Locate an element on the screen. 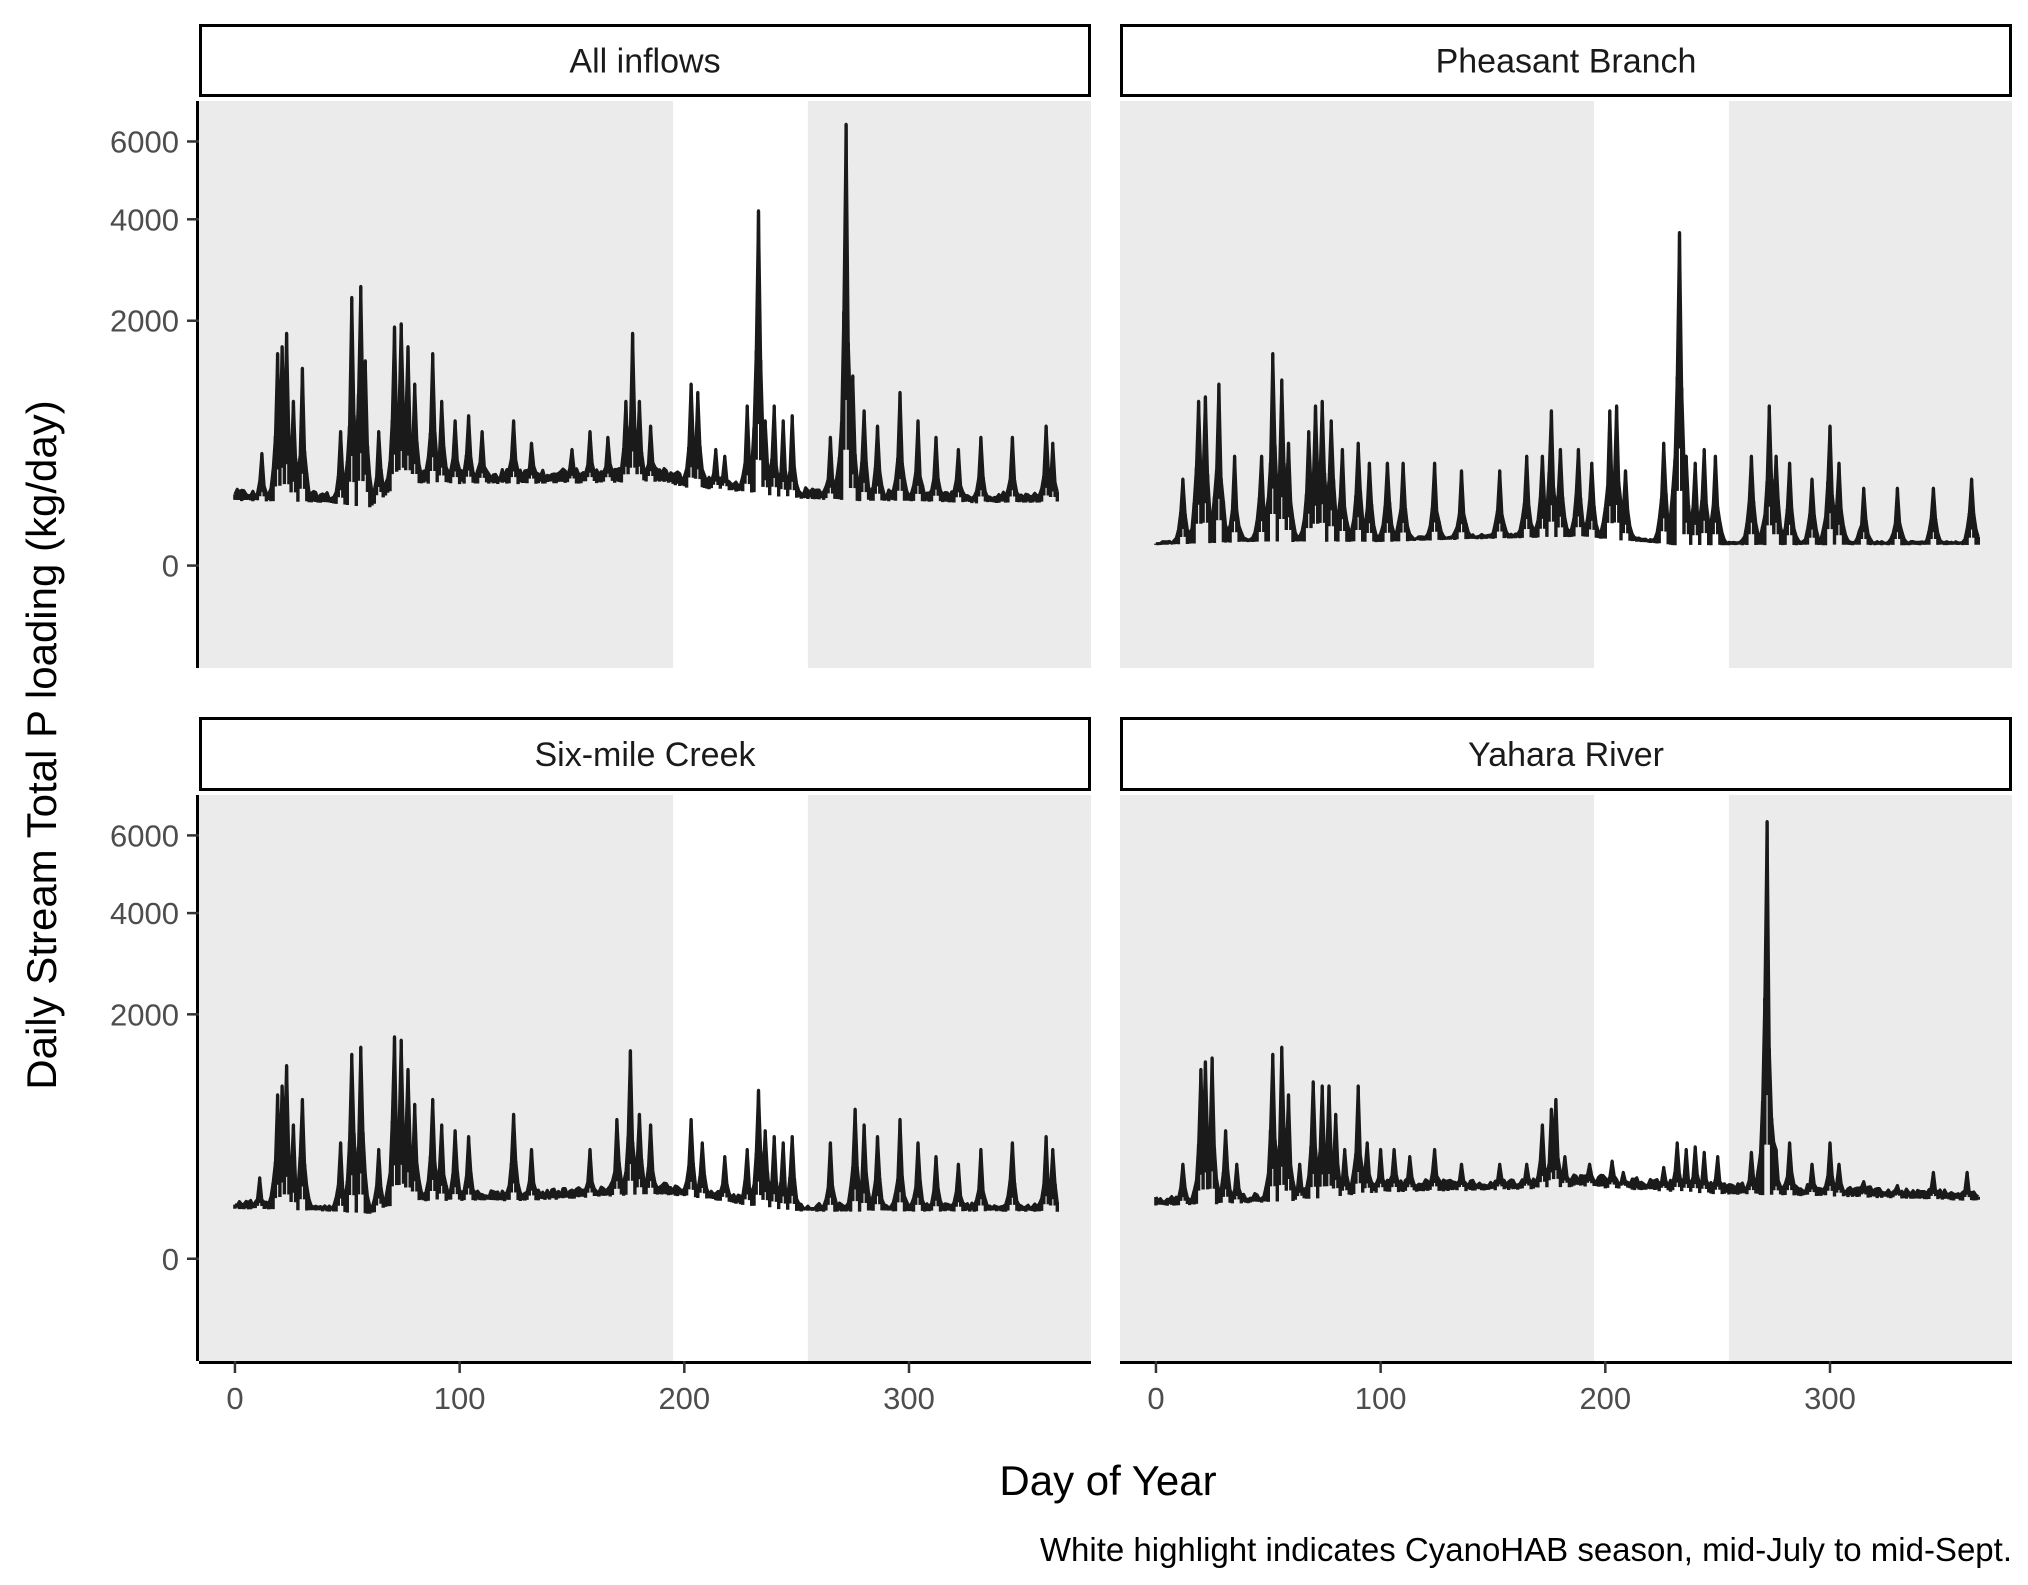 The height and width of the screenshot is (1585, 2028). facet-strip-label: Pheasant Branch is located at coordinates (1566, 62).